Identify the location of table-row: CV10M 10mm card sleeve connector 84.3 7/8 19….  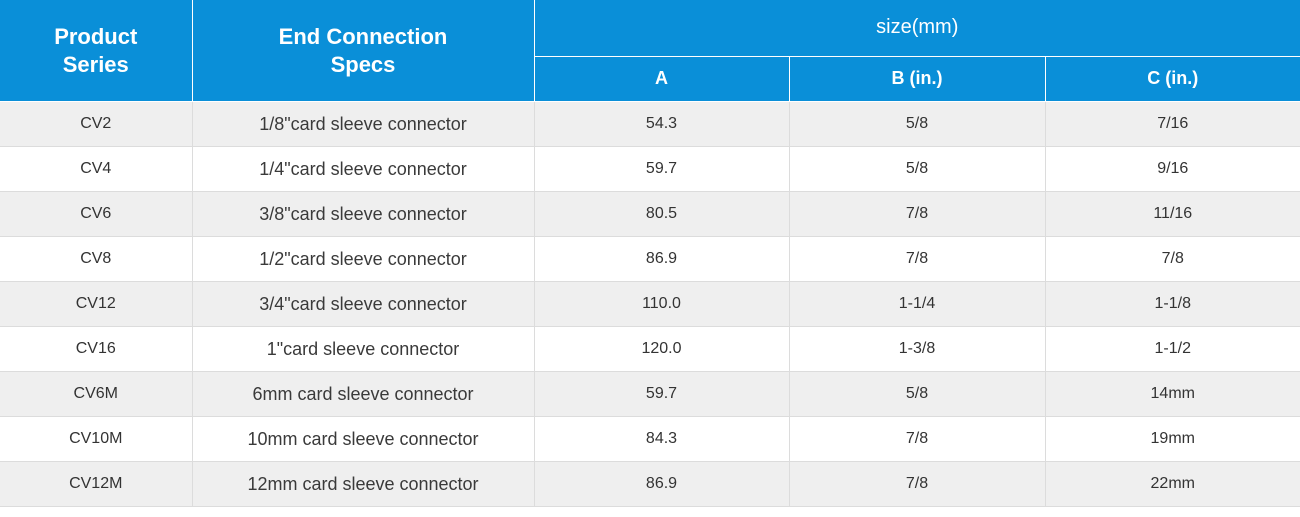
(650, 439).